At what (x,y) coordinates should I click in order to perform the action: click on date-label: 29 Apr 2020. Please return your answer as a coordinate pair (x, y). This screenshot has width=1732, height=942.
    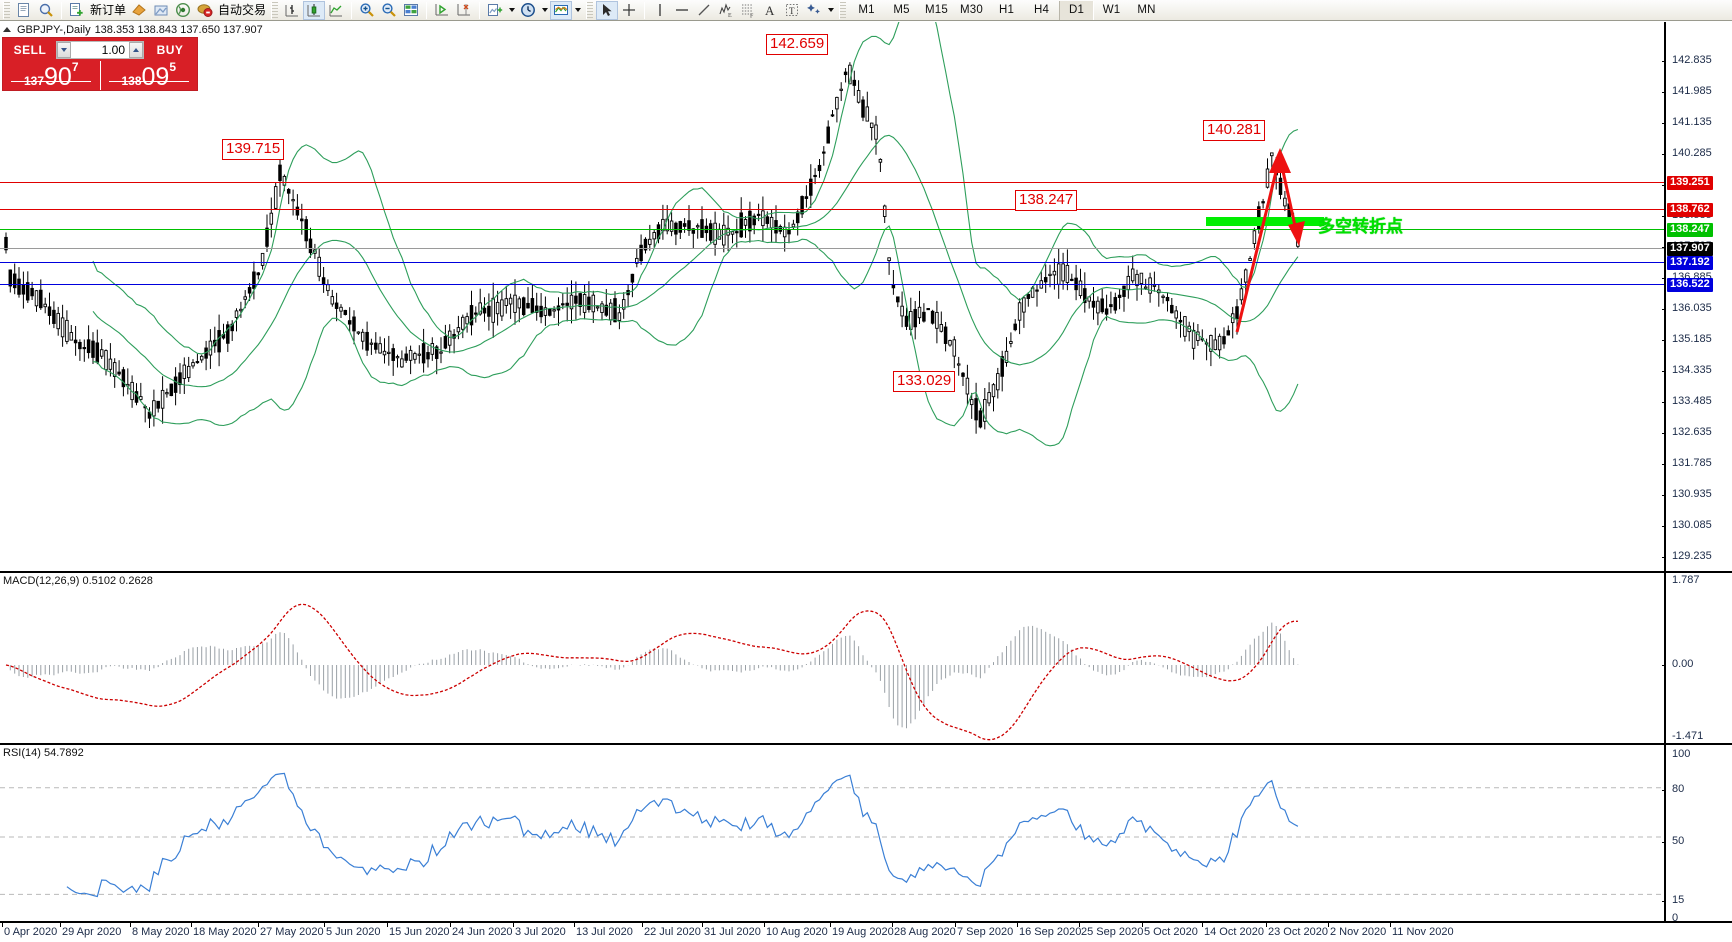
    Looking at the image, I should click on (92, 932).